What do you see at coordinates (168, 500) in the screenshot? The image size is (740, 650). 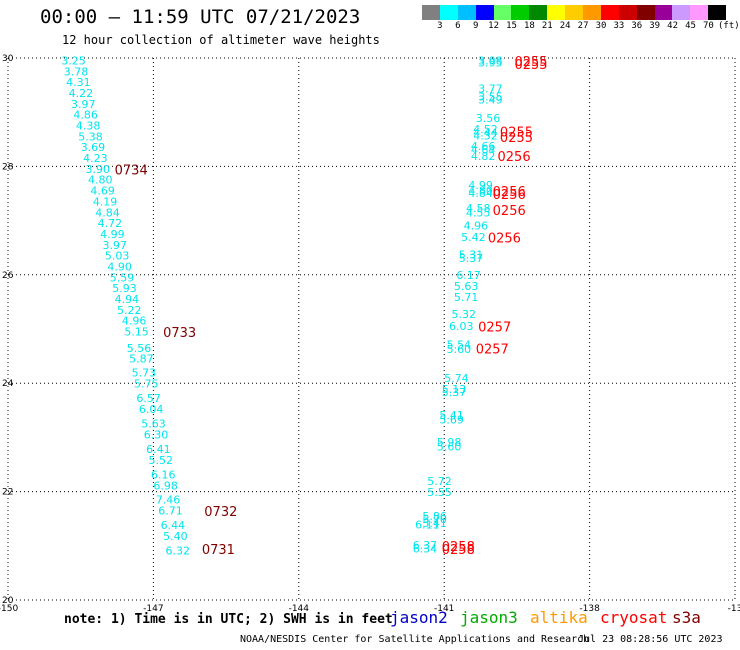 I see `swh-value: 7.46` at bounding box center [168, 500].